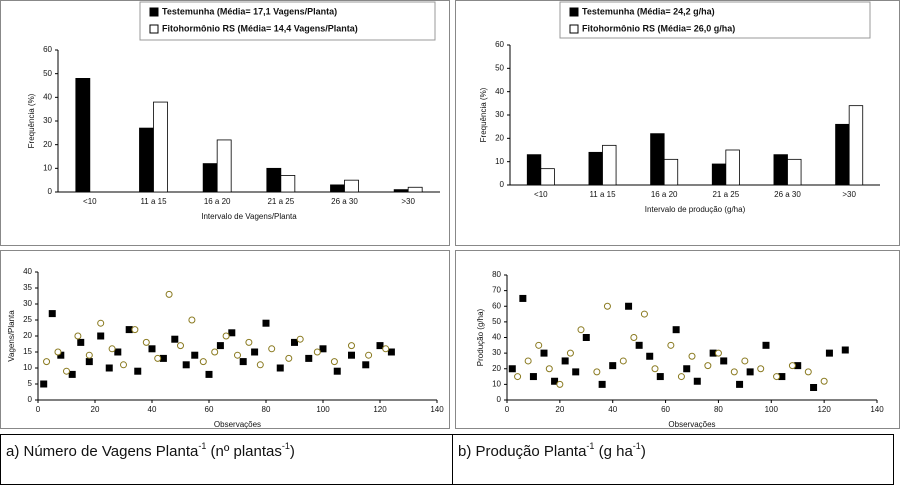  I want to click on caption-text: (nº plantas, so click(244, 451).